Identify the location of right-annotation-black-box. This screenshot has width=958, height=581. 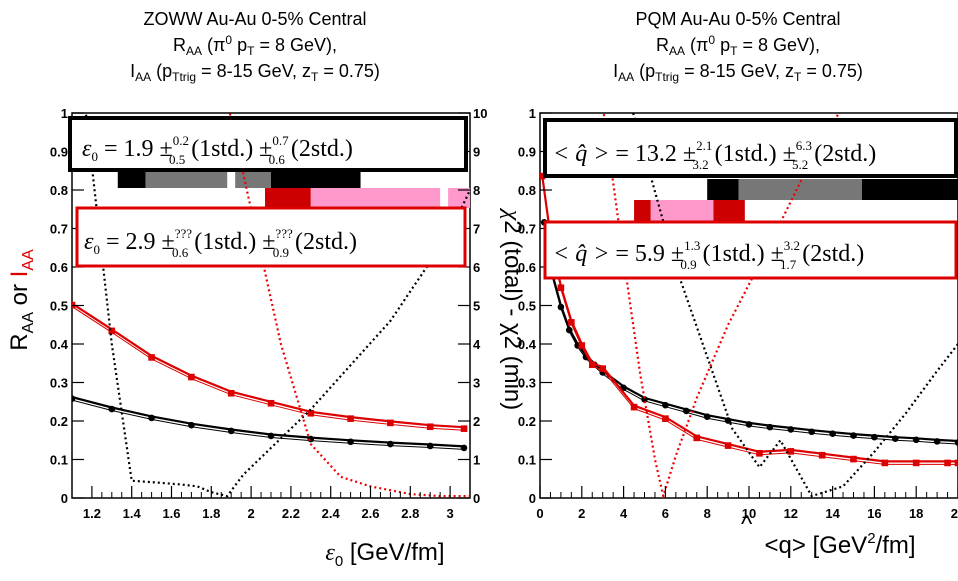
(750, 148).